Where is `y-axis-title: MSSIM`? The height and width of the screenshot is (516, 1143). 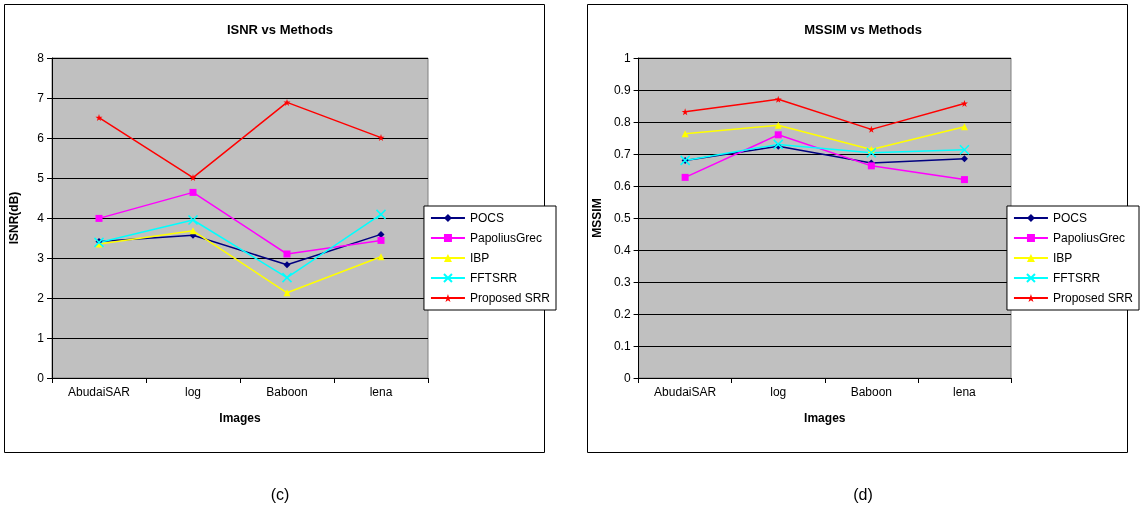 y-axis-title: MSSIM is located at coordinates (597, 218).